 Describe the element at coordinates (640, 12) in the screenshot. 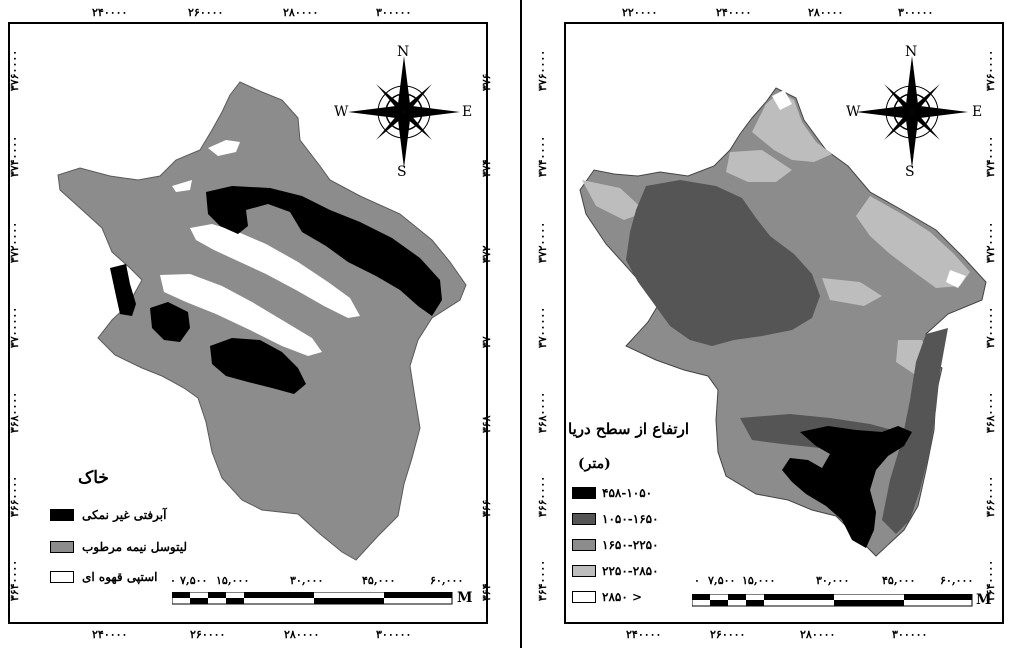

I see `top-tick: ۲۲۰۰۰۰` at that location.